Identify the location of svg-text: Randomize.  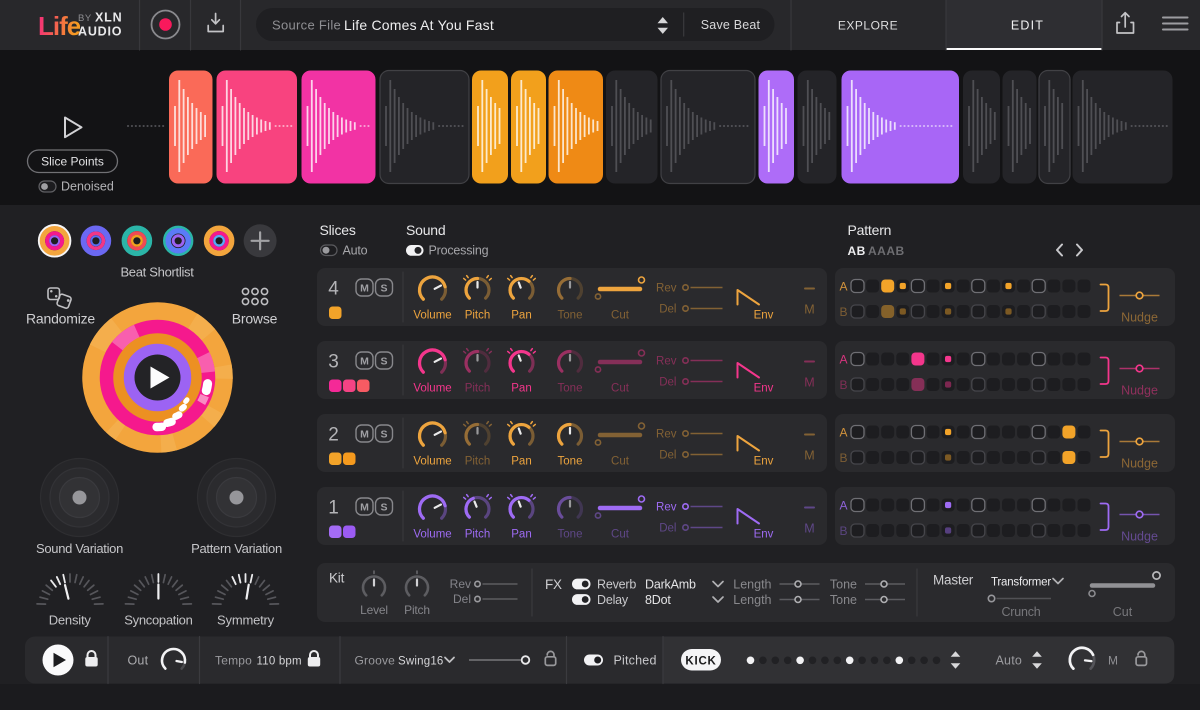
(60, 319).